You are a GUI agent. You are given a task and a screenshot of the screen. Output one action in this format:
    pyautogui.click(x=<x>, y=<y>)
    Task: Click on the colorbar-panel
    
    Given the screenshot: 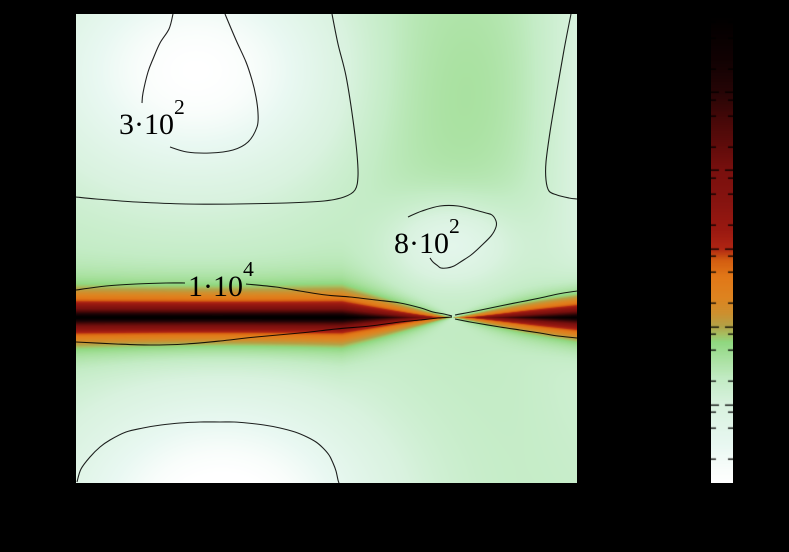 What is the action you would take?
    pyautogui.click(x=722, y=248)
    